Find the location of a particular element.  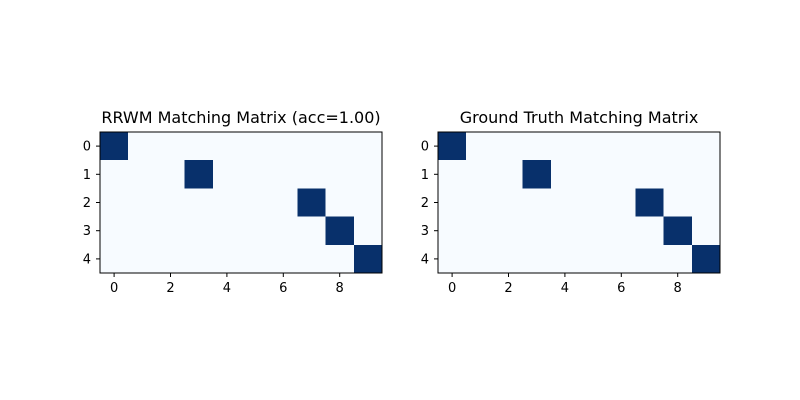

chart-title: Ground Truth Matching Matrix is located at coordinates (579, 117).